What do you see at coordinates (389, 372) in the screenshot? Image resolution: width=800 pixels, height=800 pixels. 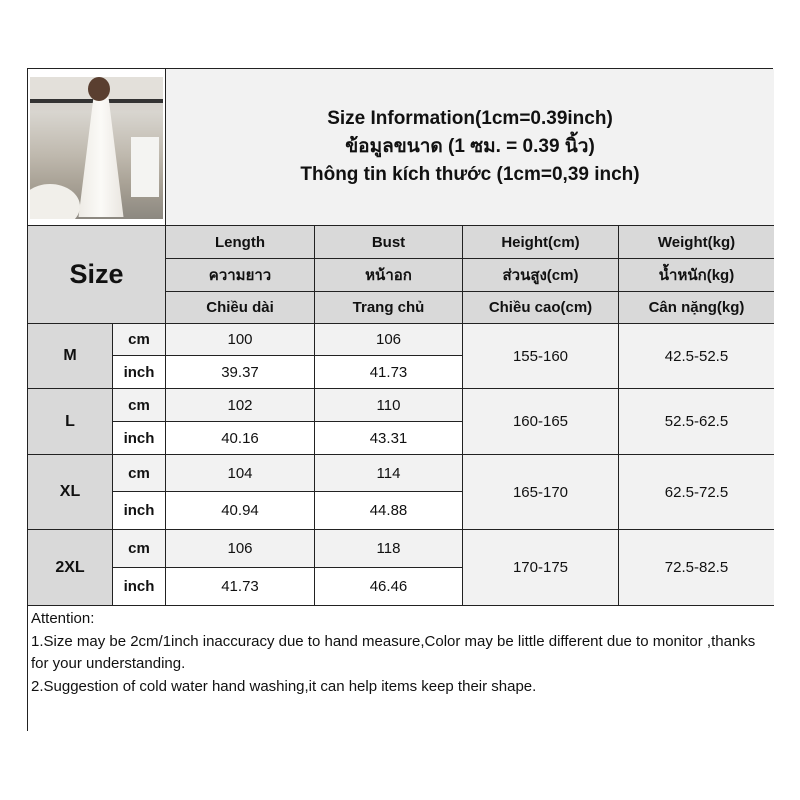 I see `bust-inch-value: 41.73` at bounding box center [389, 372].